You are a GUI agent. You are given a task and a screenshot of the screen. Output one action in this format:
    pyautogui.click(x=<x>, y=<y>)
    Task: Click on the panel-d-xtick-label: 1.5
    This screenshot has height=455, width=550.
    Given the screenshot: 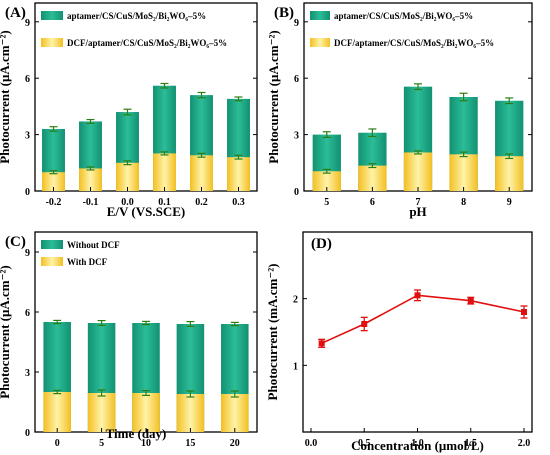 What is the action you would take?
    pyautogui.click(x=471, y=443)
    